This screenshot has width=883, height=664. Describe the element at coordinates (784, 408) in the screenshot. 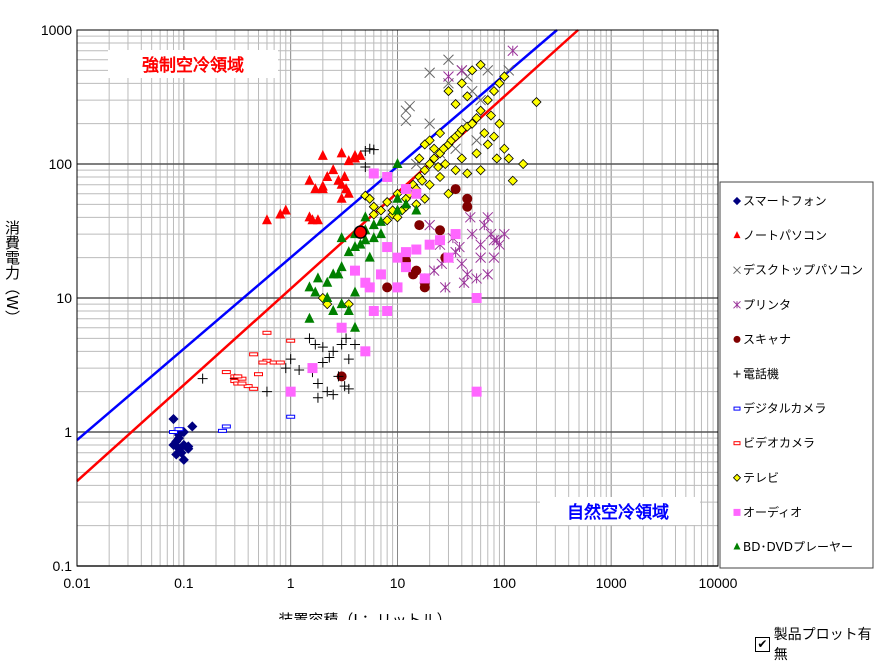

I see `legend-label: デジタルカメラ` at that location.